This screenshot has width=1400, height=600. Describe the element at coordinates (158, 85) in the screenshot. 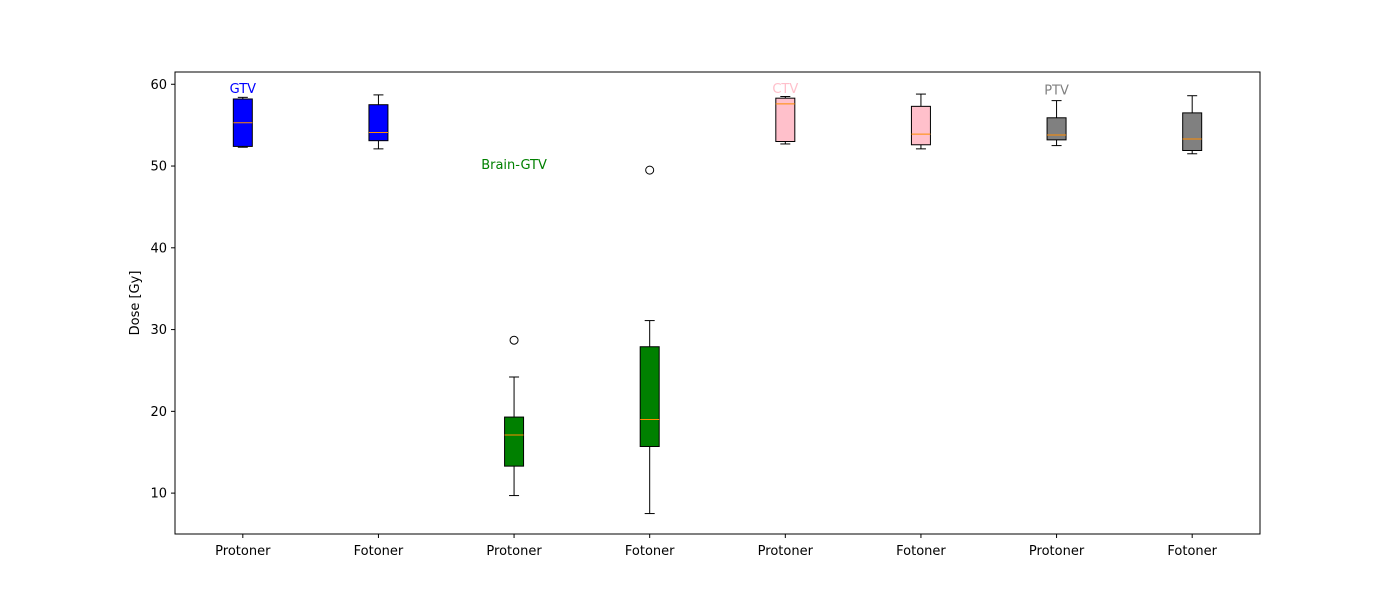

I see `y-tick-label: 60` at that location.